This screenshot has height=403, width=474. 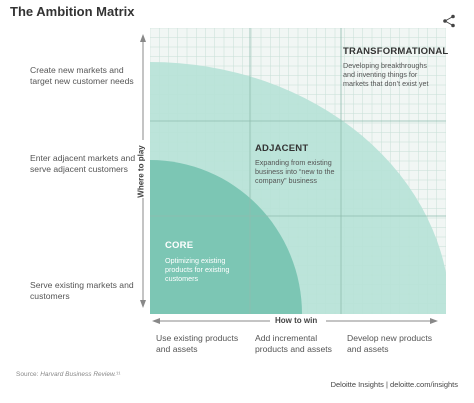 What do you see at coordinates (72, 11) in the screenshot?
I see `page-title: The Ambition Matrix` at bounding box center [72, 11].